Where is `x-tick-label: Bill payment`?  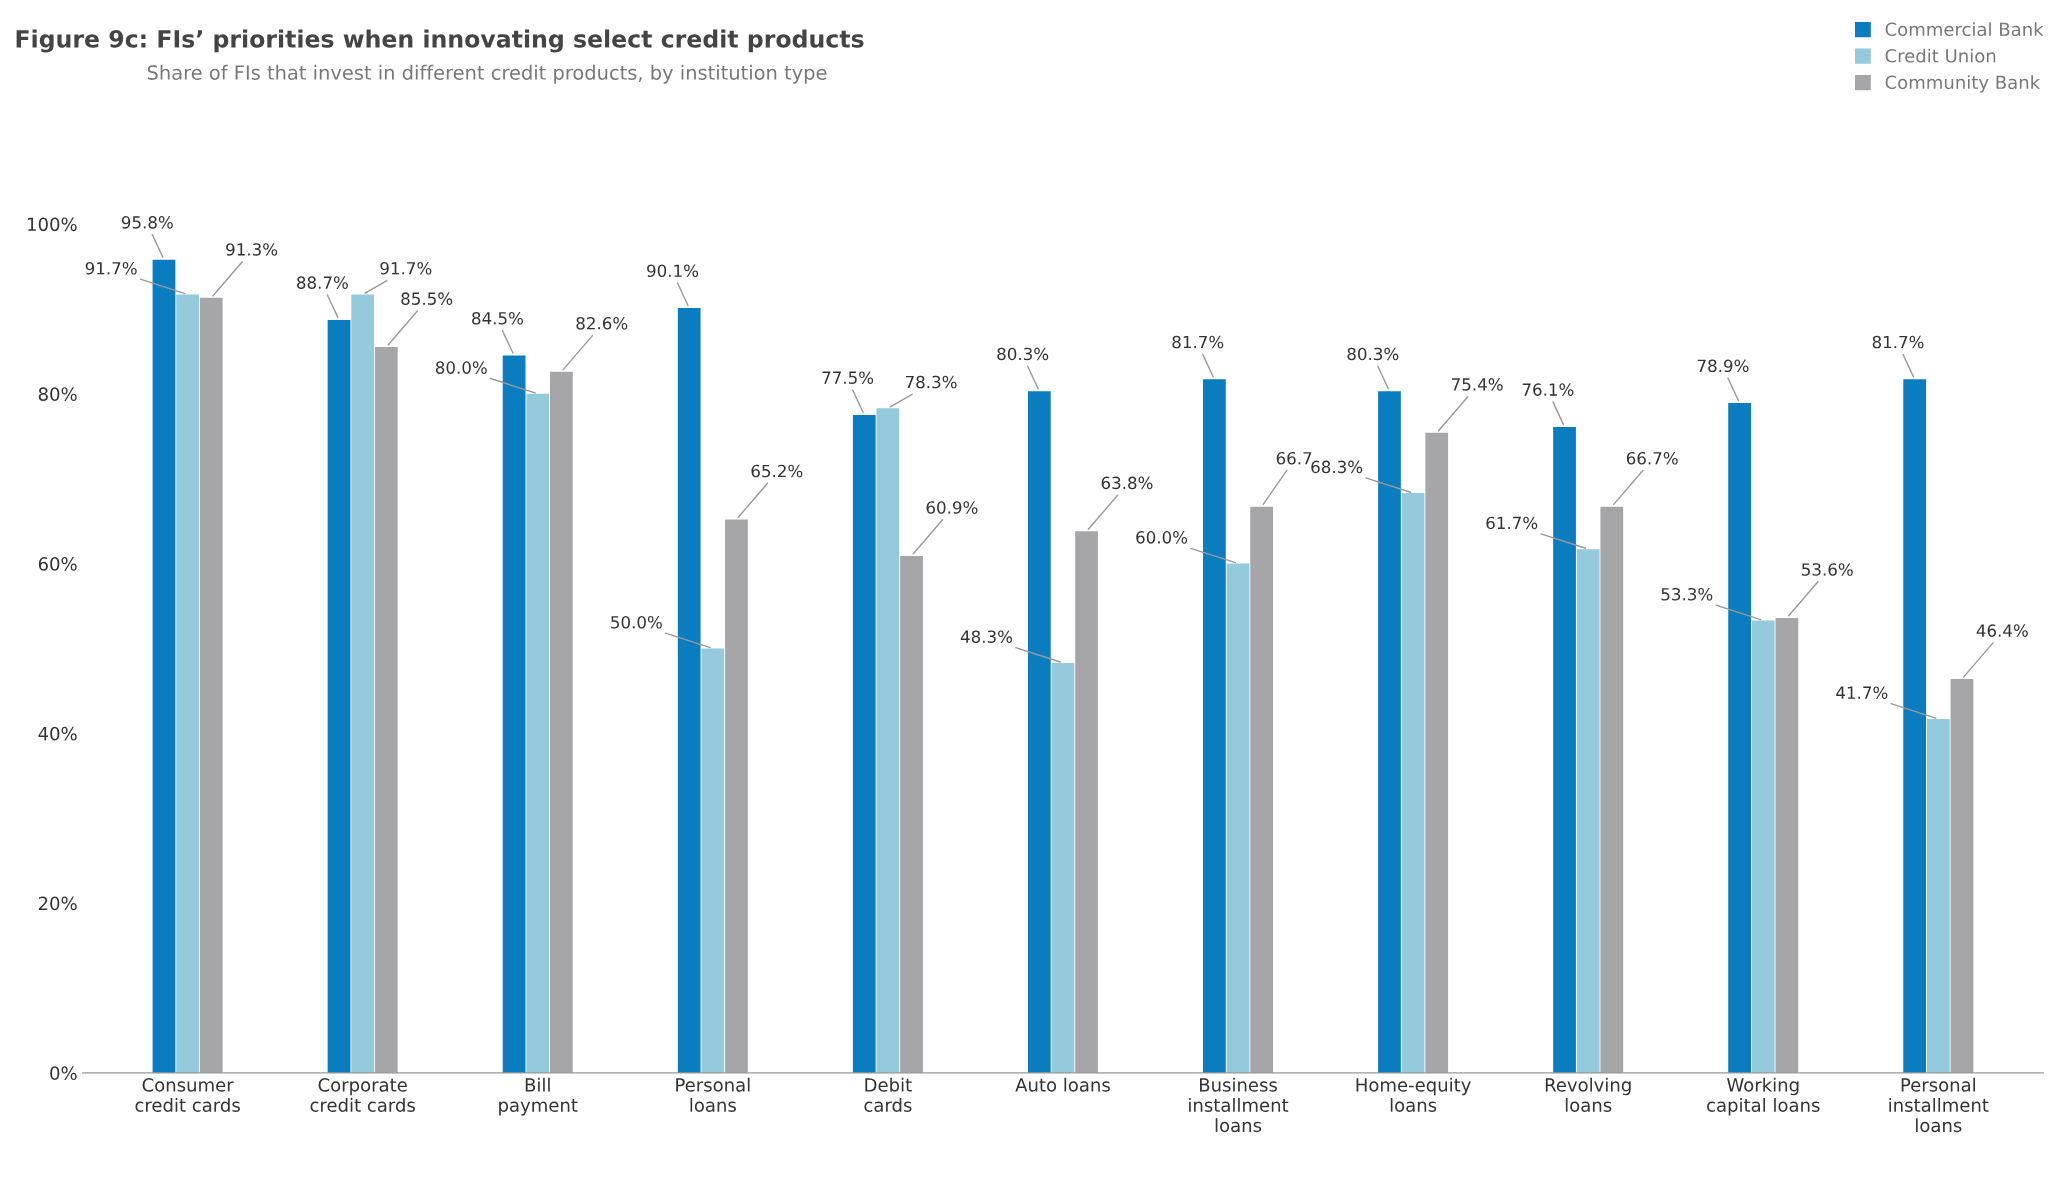 x-tick-label: Bill payment is located at coordinates (538, 1096).